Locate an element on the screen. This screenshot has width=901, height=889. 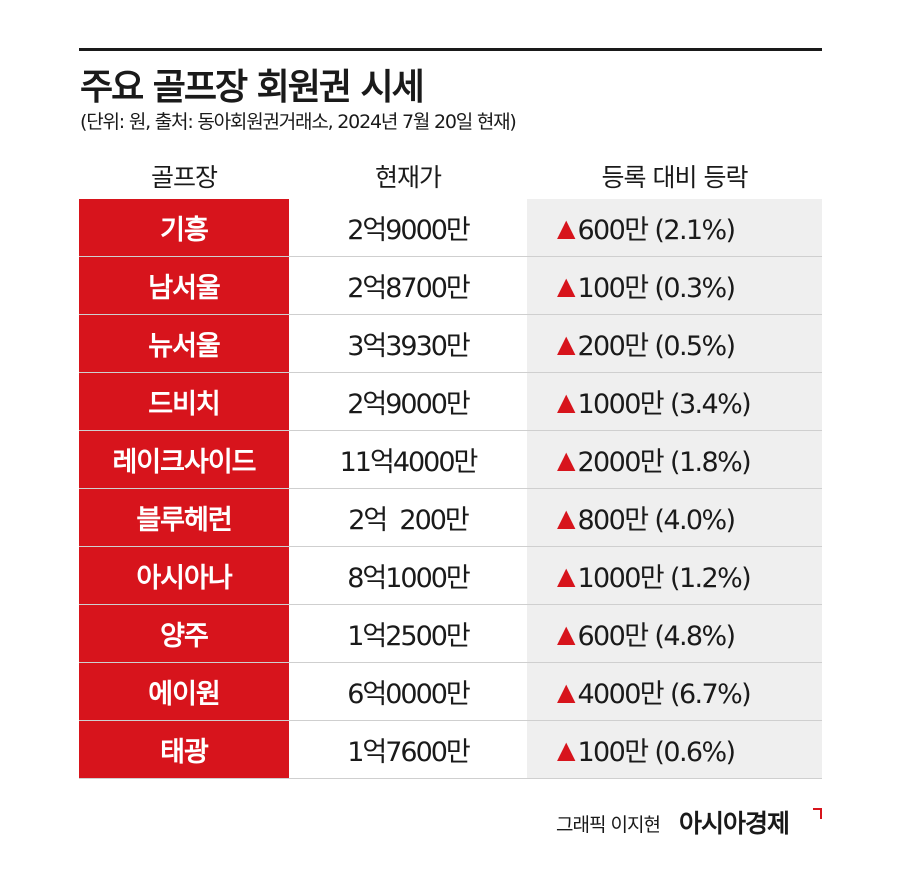
golf-course-name: 아시아나 is located at coordinates (184, 575).